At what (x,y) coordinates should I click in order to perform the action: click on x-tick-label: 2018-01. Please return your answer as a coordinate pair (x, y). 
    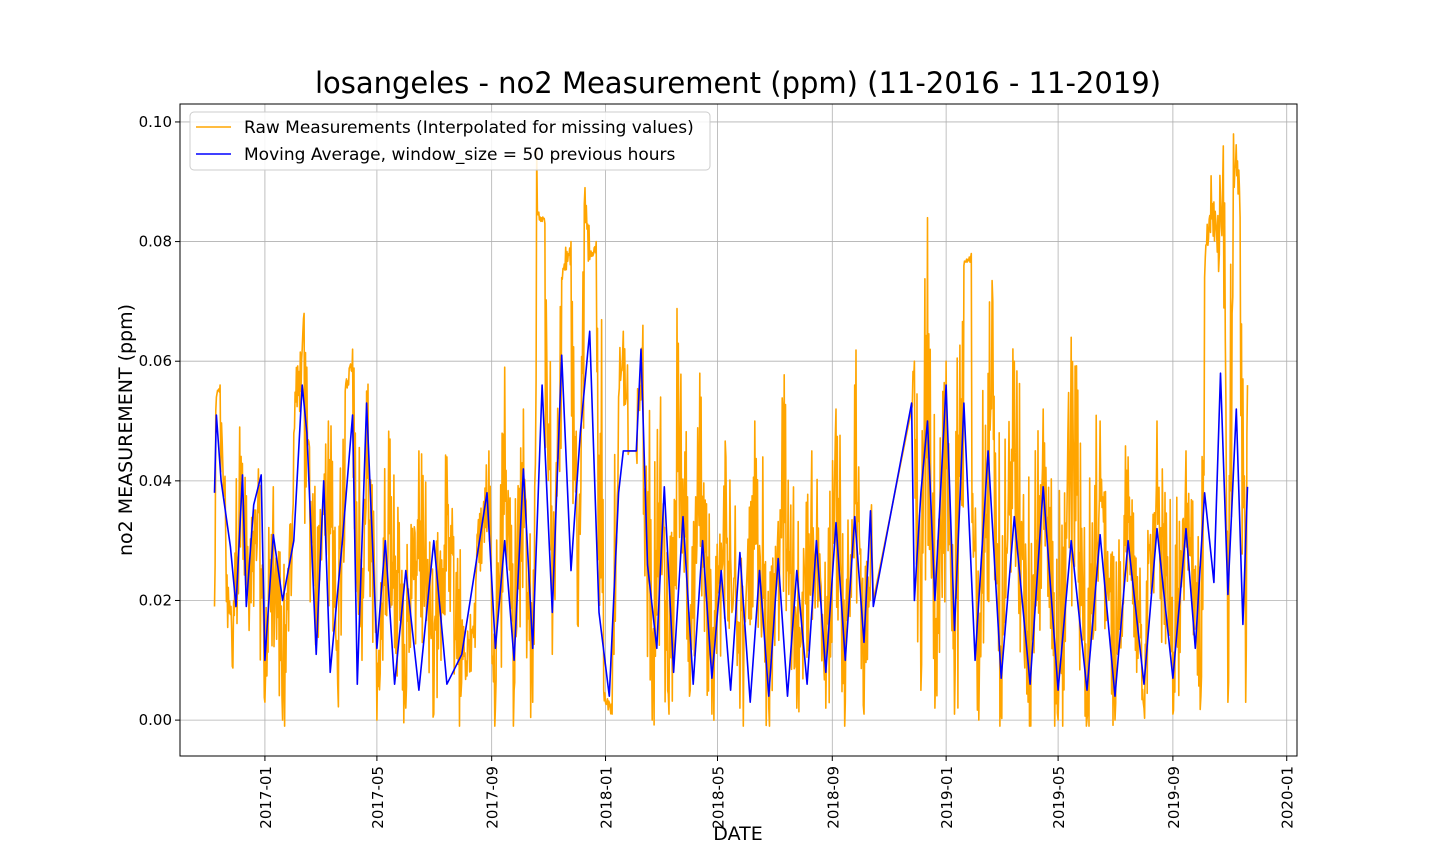
    Looking at the image, I should click on (607, 797).